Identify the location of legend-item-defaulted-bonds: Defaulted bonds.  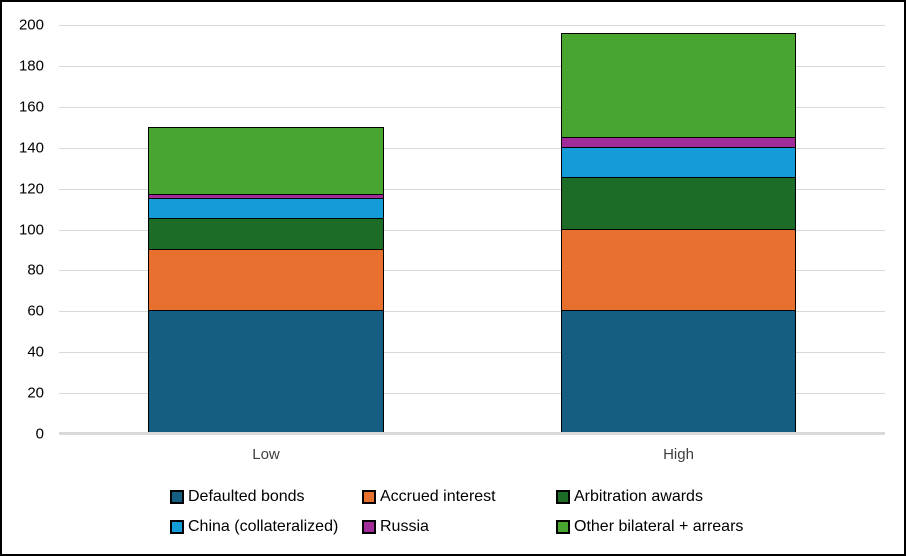
(237, 497).